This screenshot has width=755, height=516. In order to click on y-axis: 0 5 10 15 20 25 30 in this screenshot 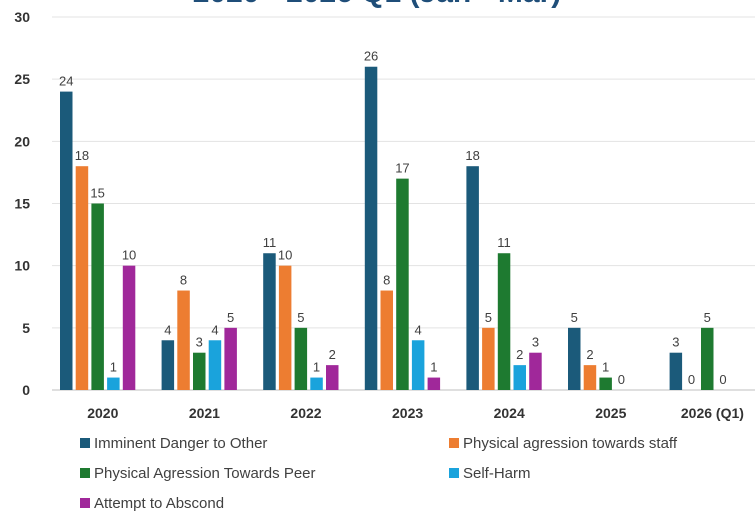, I will do `click(22, 203)`.